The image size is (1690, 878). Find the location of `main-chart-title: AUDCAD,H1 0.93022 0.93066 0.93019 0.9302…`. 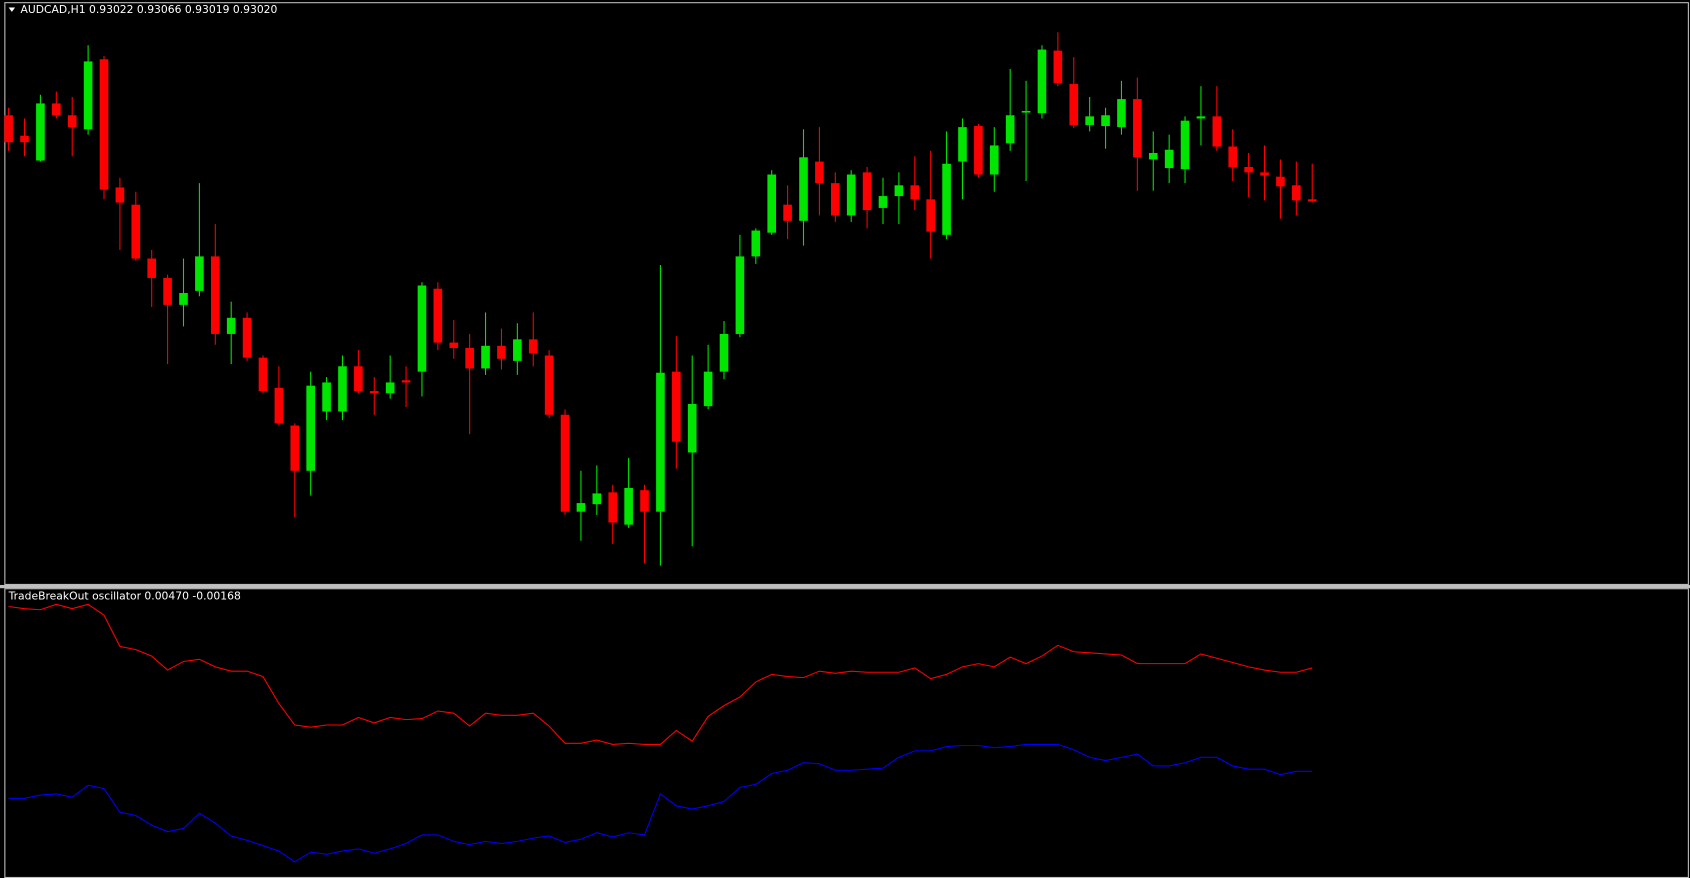

main-chart-title: AUDCAD,H1 0.93022 0.93066 0.93019 0.9302… is located at coordinates (148, 9).